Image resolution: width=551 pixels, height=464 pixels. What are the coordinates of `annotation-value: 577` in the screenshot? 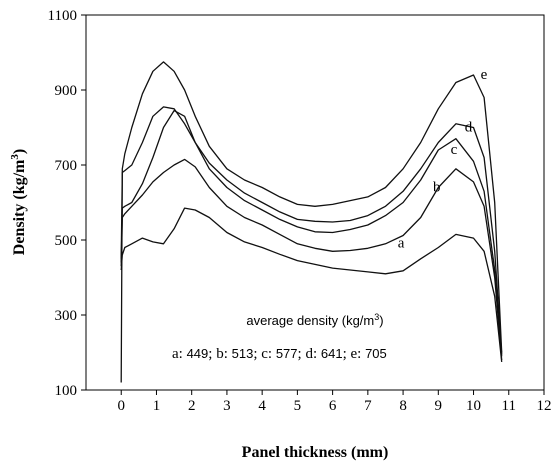 It's located at (287, 353).